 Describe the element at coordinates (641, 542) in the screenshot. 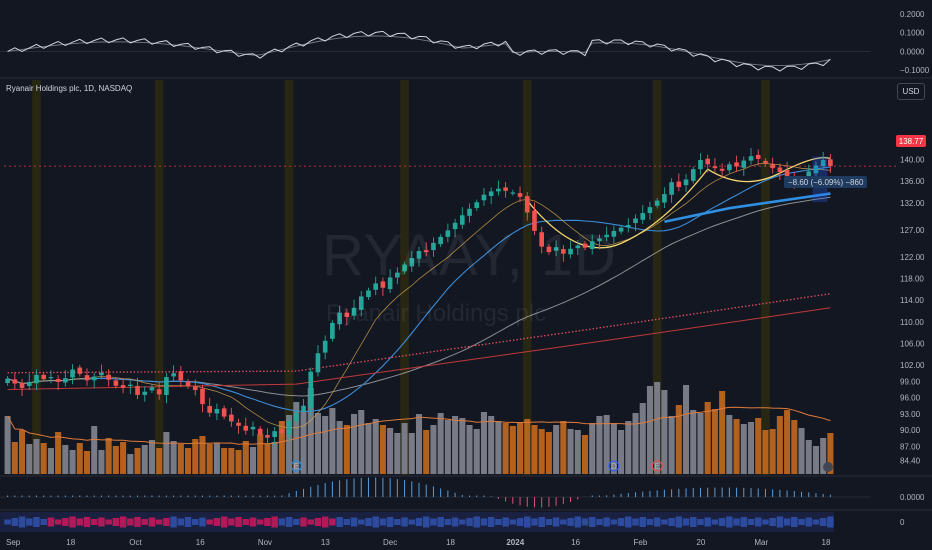

I see `time-tick-label: Feb` at that location.